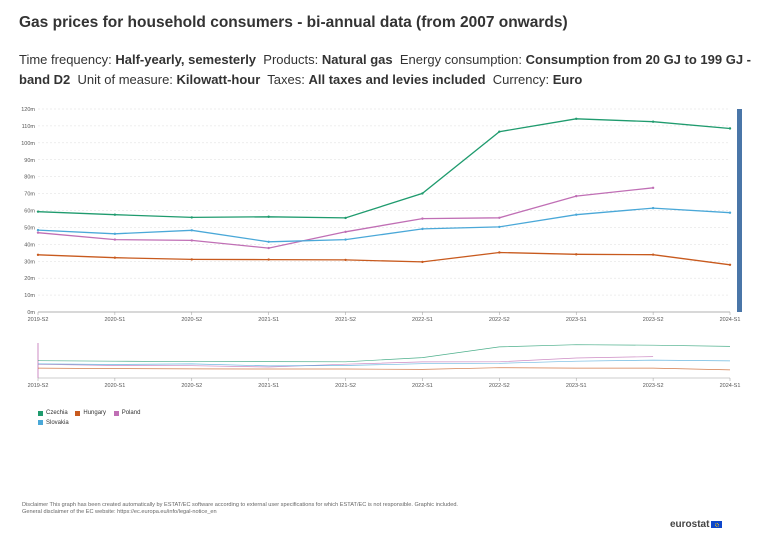  What do you see at coordinates (730, 320) in the screenshot?
I see `x-tick-label: 2024-S1` at bounding box center [730, 320].